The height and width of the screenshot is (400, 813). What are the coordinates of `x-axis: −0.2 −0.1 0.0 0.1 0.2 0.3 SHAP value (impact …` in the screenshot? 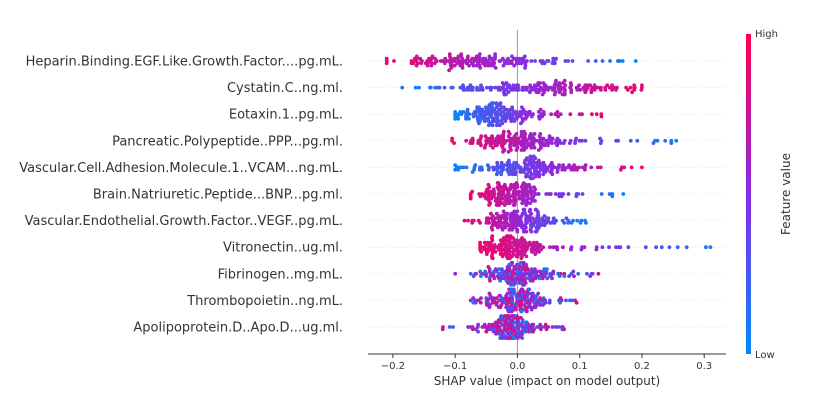 It's located at (547, 370).